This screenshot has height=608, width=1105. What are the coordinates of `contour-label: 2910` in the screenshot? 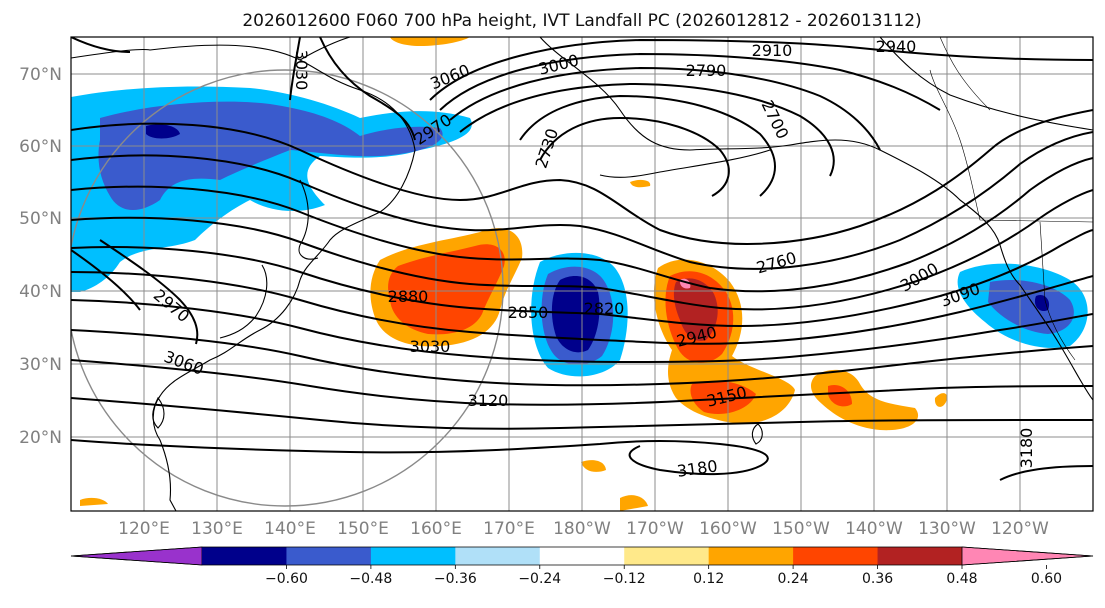 It's located at (772, 50).